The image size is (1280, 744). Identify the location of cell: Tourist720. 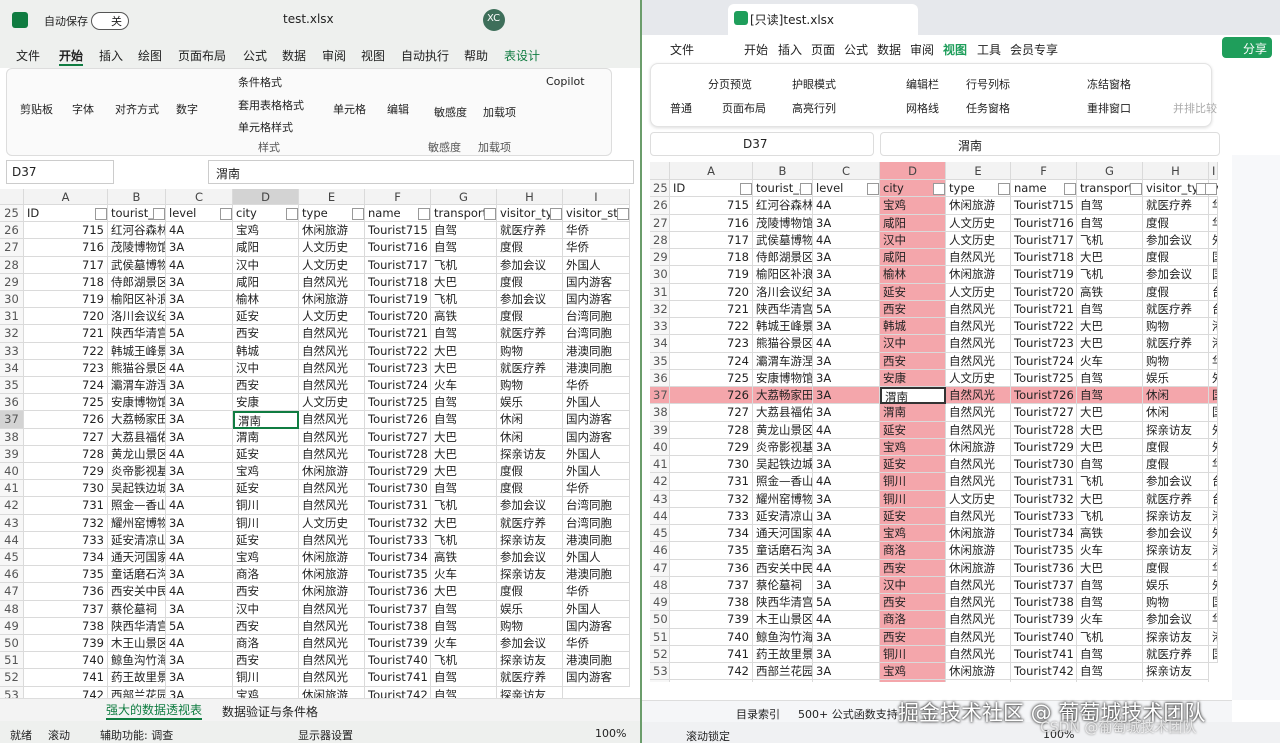
(398, 317).